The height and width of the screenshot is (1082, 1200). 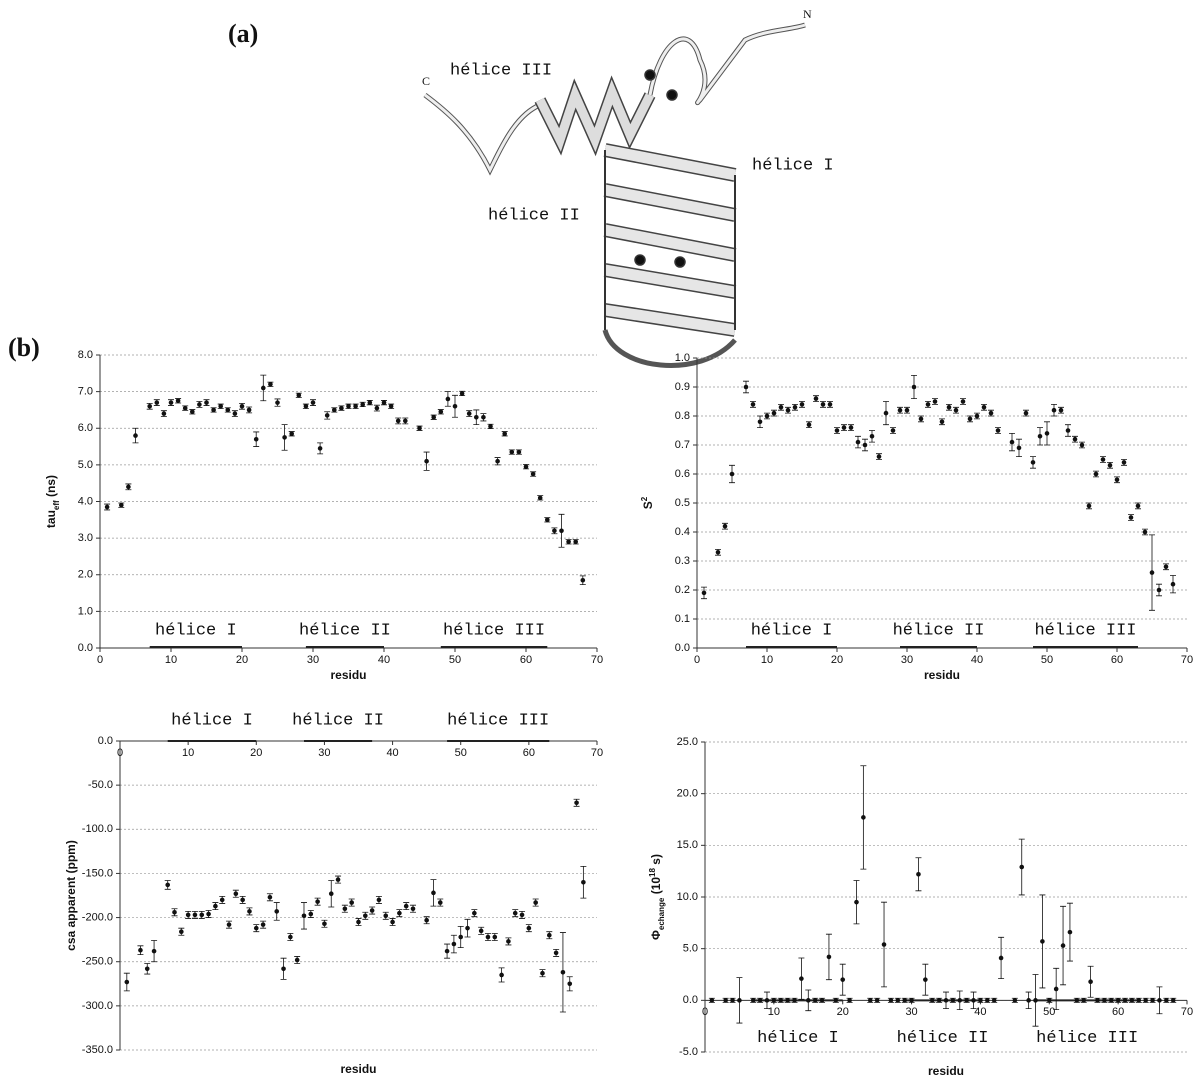 What do you see at coordinates (243, 33) in the screenshot?
I see `panel-label: (a)` at bounding box center [243, 33].